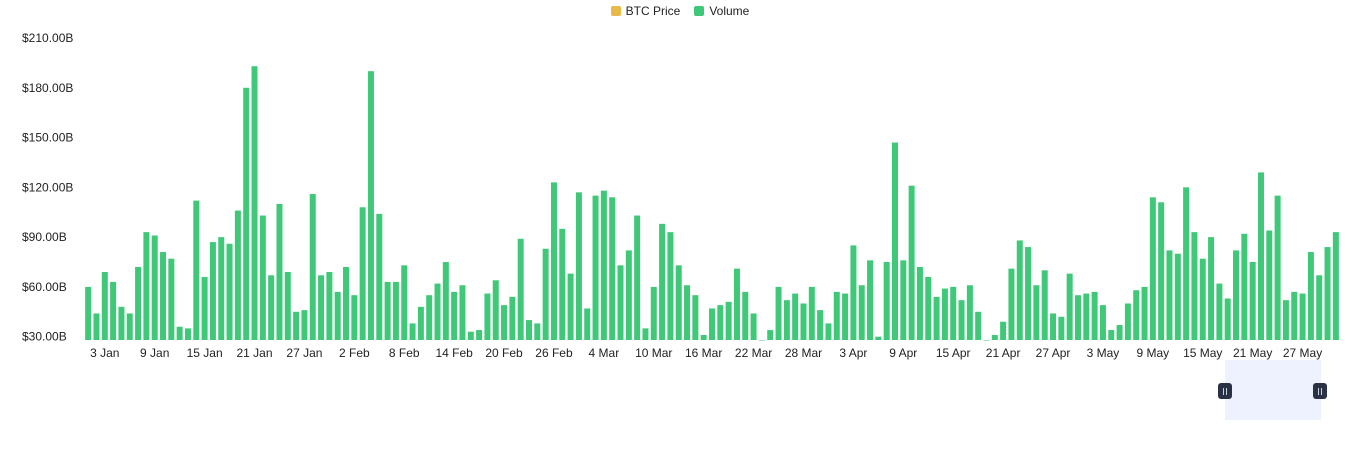 Image resolution: width=1360 pixels, height=450 pixels. I want to click on legend-item-volume: Volume, so click(721, 11).